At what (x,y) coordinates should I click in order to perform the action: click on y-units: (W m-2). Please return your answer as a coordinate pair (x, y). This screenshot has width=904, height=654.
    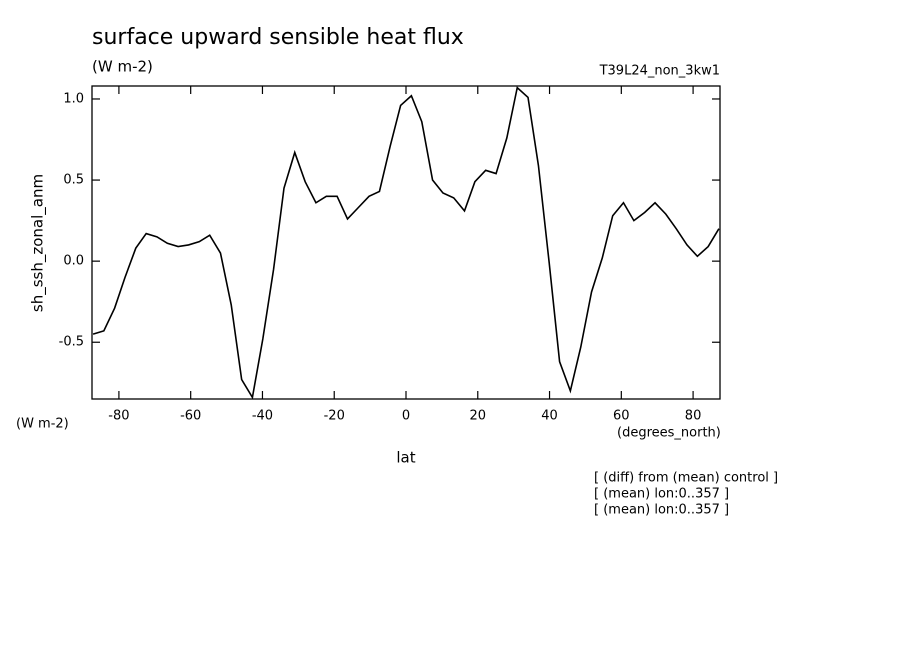
    Looking at the image, I should click on (42, 424).